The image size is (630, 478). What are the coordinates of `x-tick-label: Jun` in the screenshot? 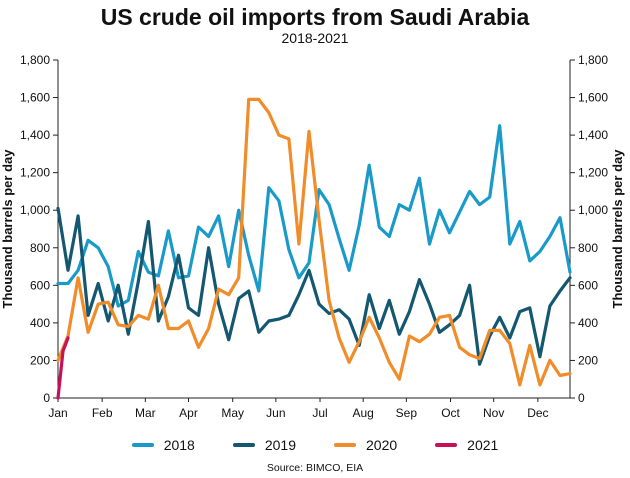 It's located at (275, 413).